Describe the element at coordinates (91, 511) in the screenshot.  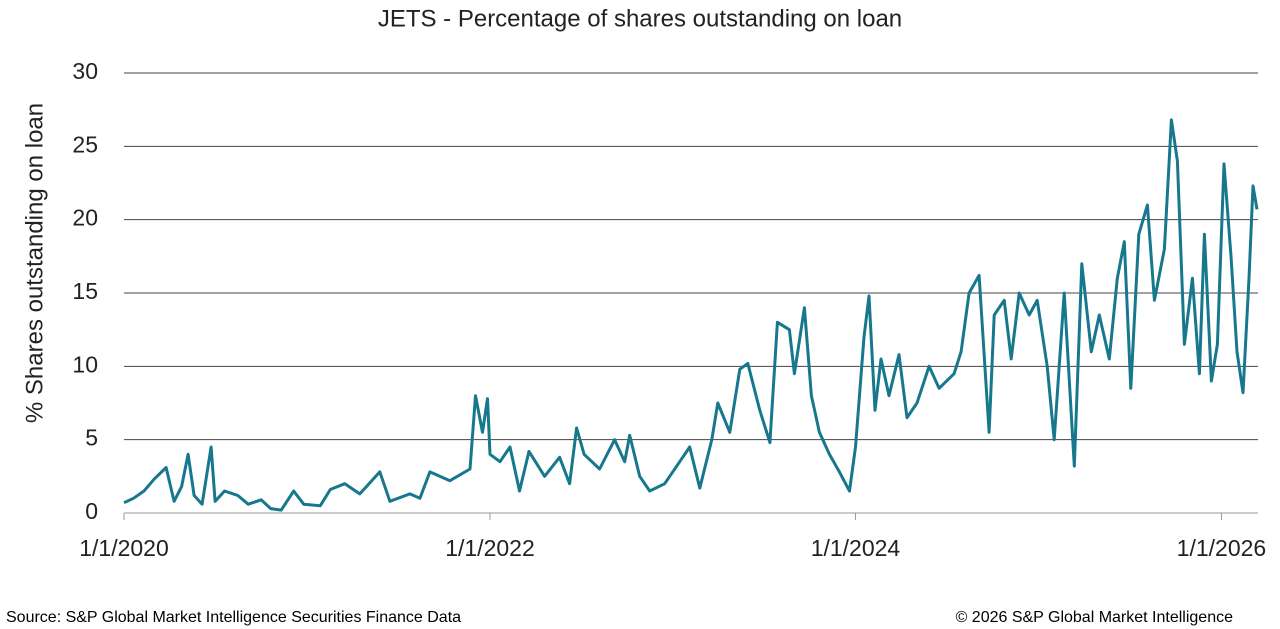
I see `y-tick-label: 0` at that location.